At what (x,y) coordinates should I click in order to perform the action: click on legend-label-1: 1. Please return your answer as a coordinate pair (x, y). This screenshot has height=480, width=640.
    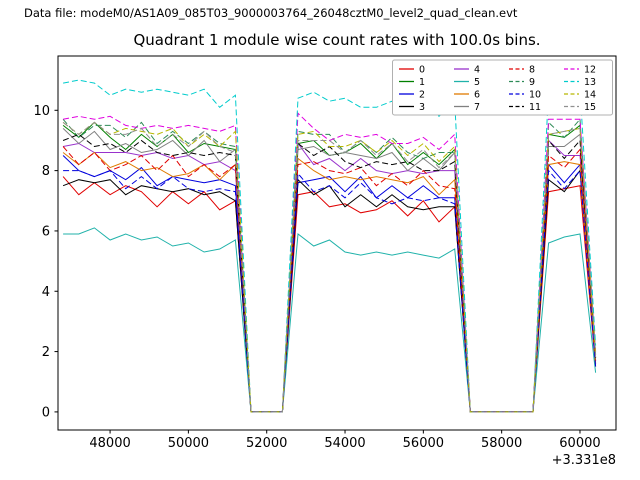
    Looking at the image, I should click on (422, 82).